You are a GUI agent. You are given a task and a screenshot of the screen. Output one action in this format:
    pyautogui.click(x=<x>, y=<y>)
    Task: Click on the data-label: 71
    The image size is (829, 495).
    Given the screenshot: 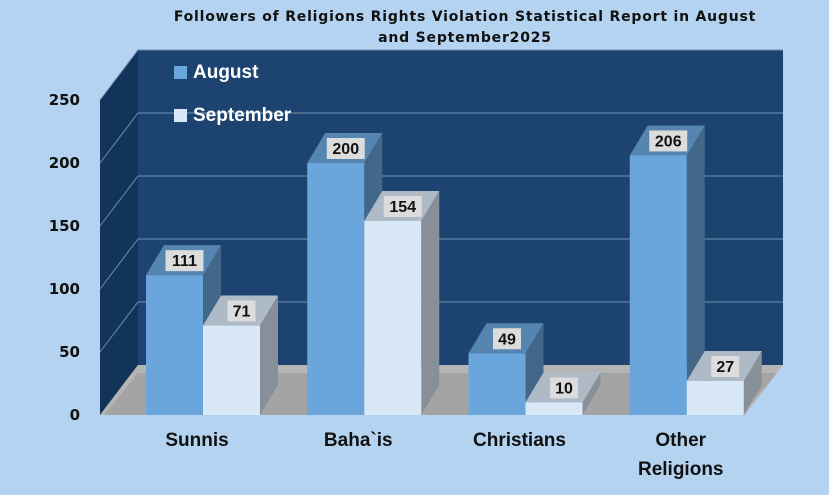 What is the action you would take?
    pyautogui.click(x=242, y=312)
    